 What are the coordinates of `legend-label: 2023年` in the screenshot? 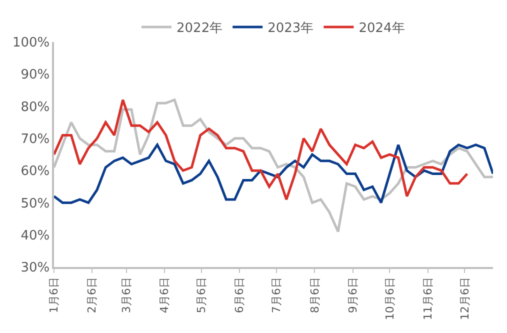 It's located at (291, 28).